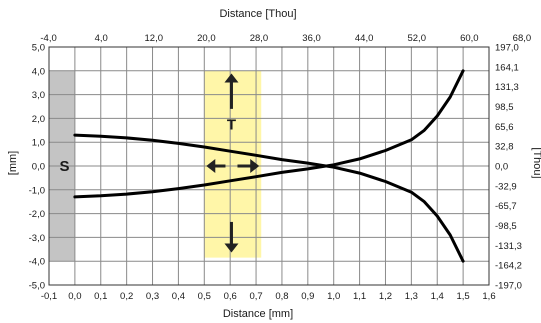  Describe the element at coordinates (259, 38) in the screenshot. I see `x2-tick-label: 28,0` at that location.